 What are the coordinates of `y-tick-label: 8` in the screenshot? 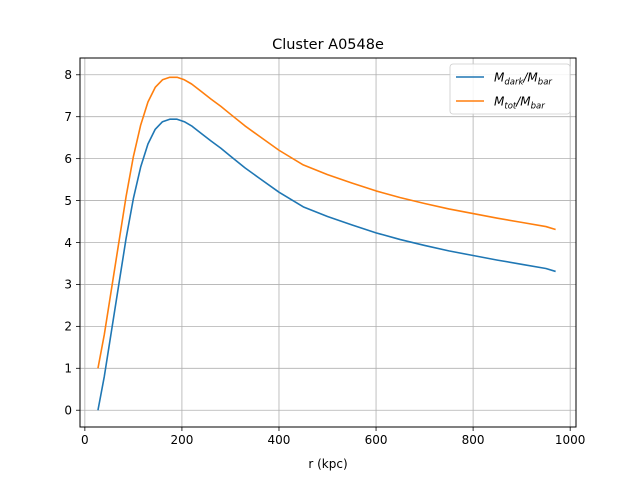 It's located at (68, 75).